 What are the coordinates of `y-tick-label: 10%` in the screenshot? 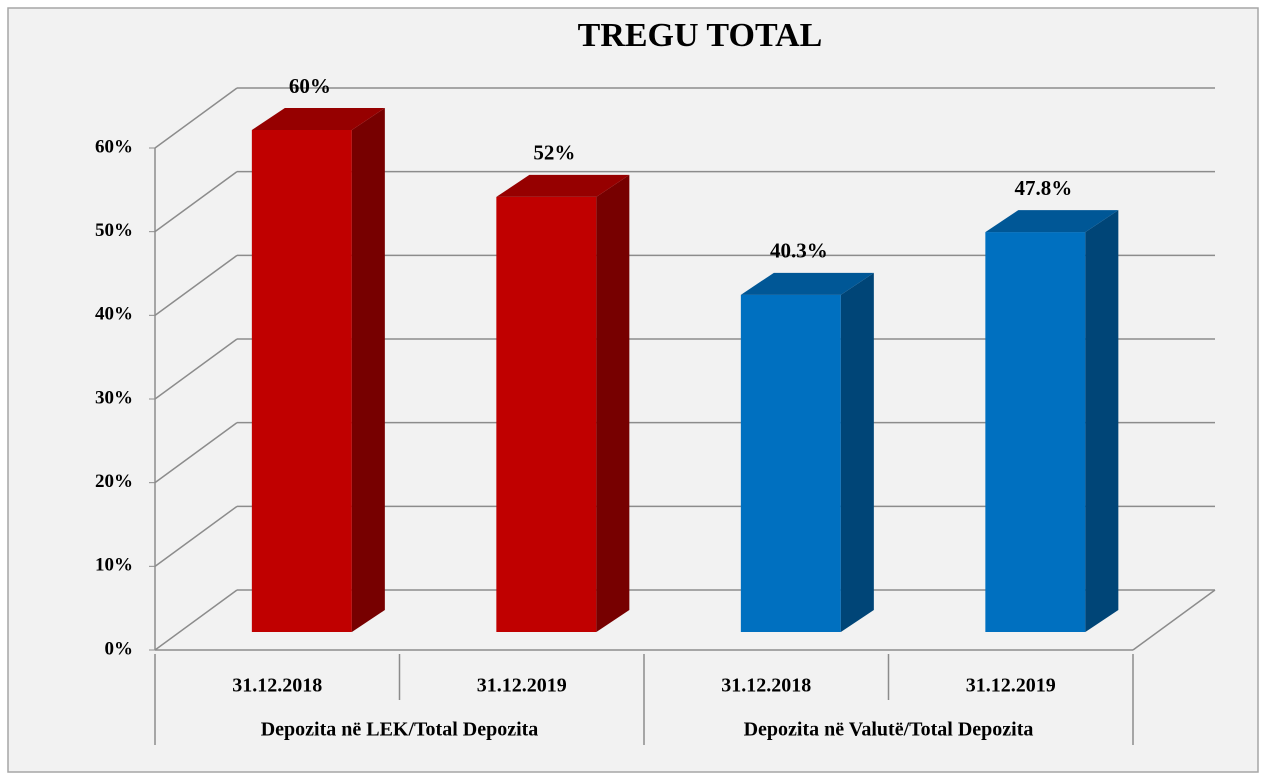 It's located at (114, 565).